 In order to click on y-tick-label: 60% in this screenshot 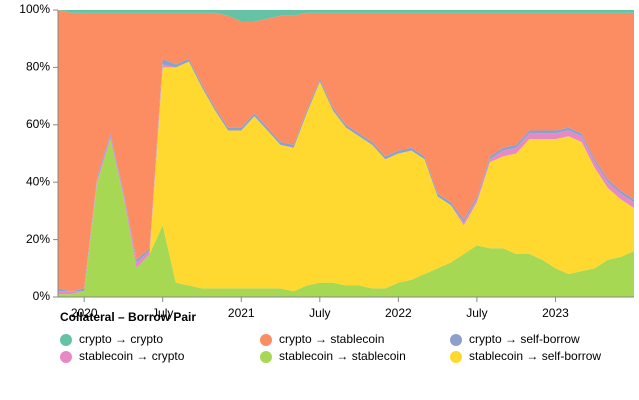, I will do `click(38, 124)`.